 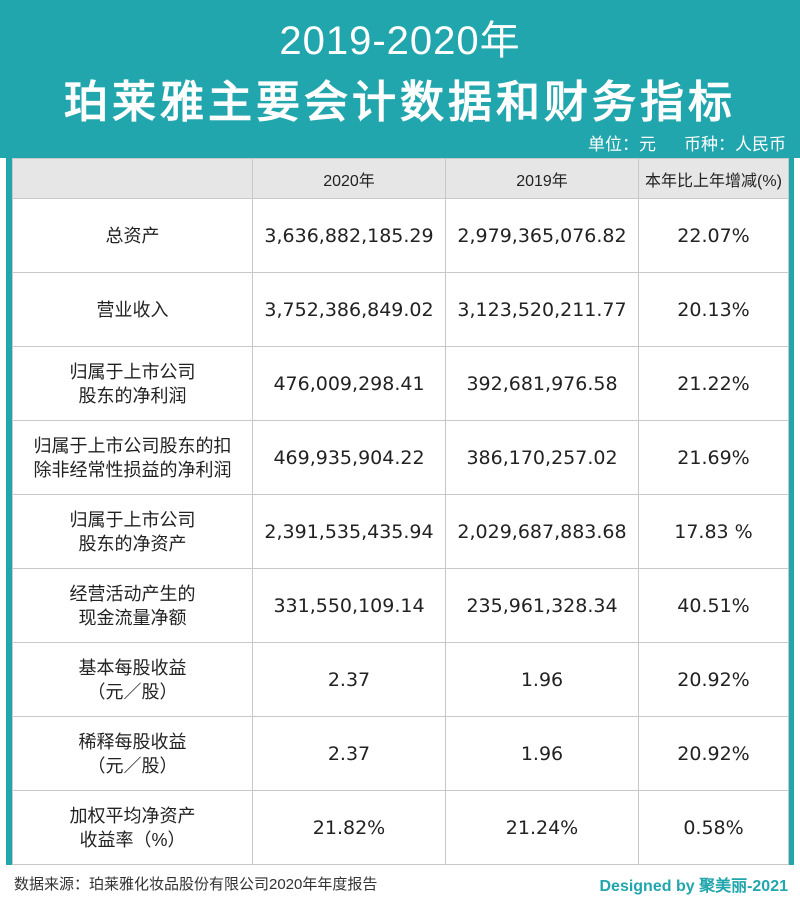 I want to click on value-2019: 2,029,687,883.68, so click(x=542, y=531).